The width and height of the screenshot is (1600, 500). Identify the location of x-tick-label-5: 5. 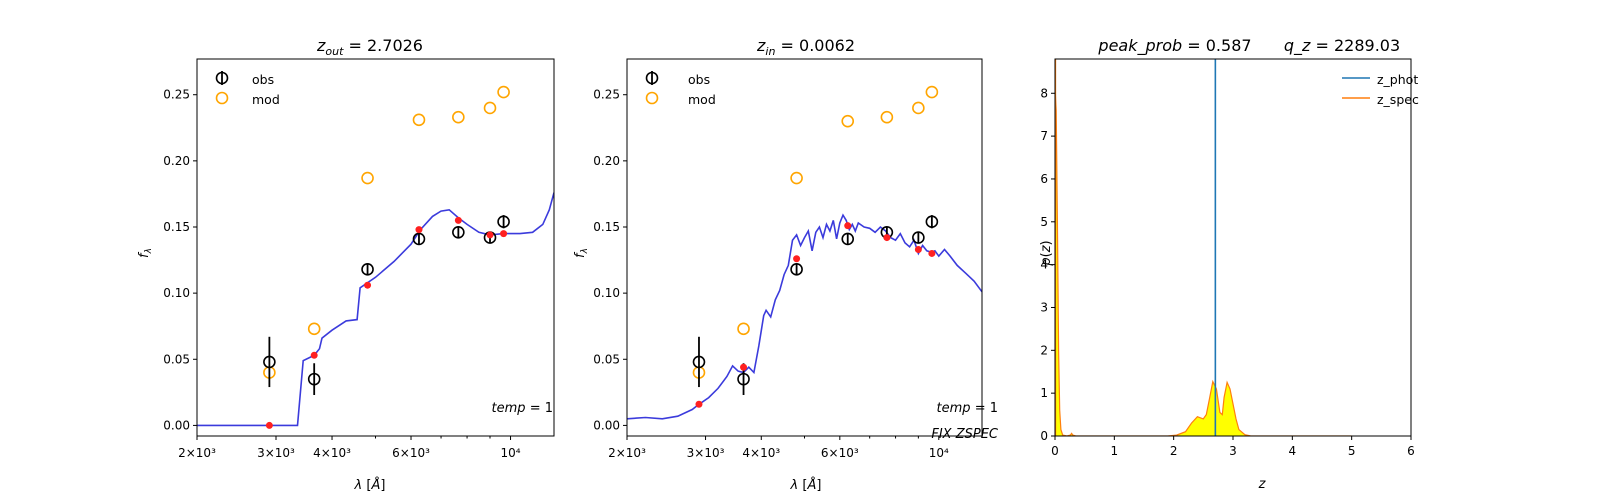
(1352, 451).